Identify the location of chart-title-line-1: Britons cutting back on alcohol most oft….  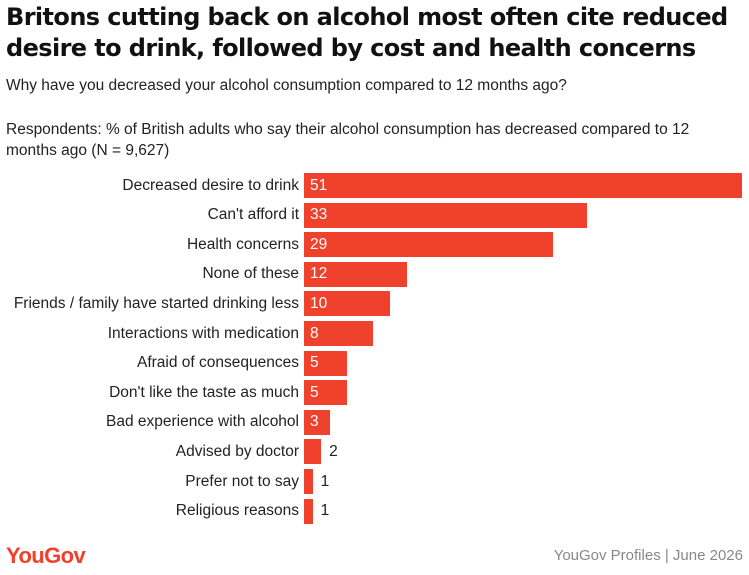
(367, 17).